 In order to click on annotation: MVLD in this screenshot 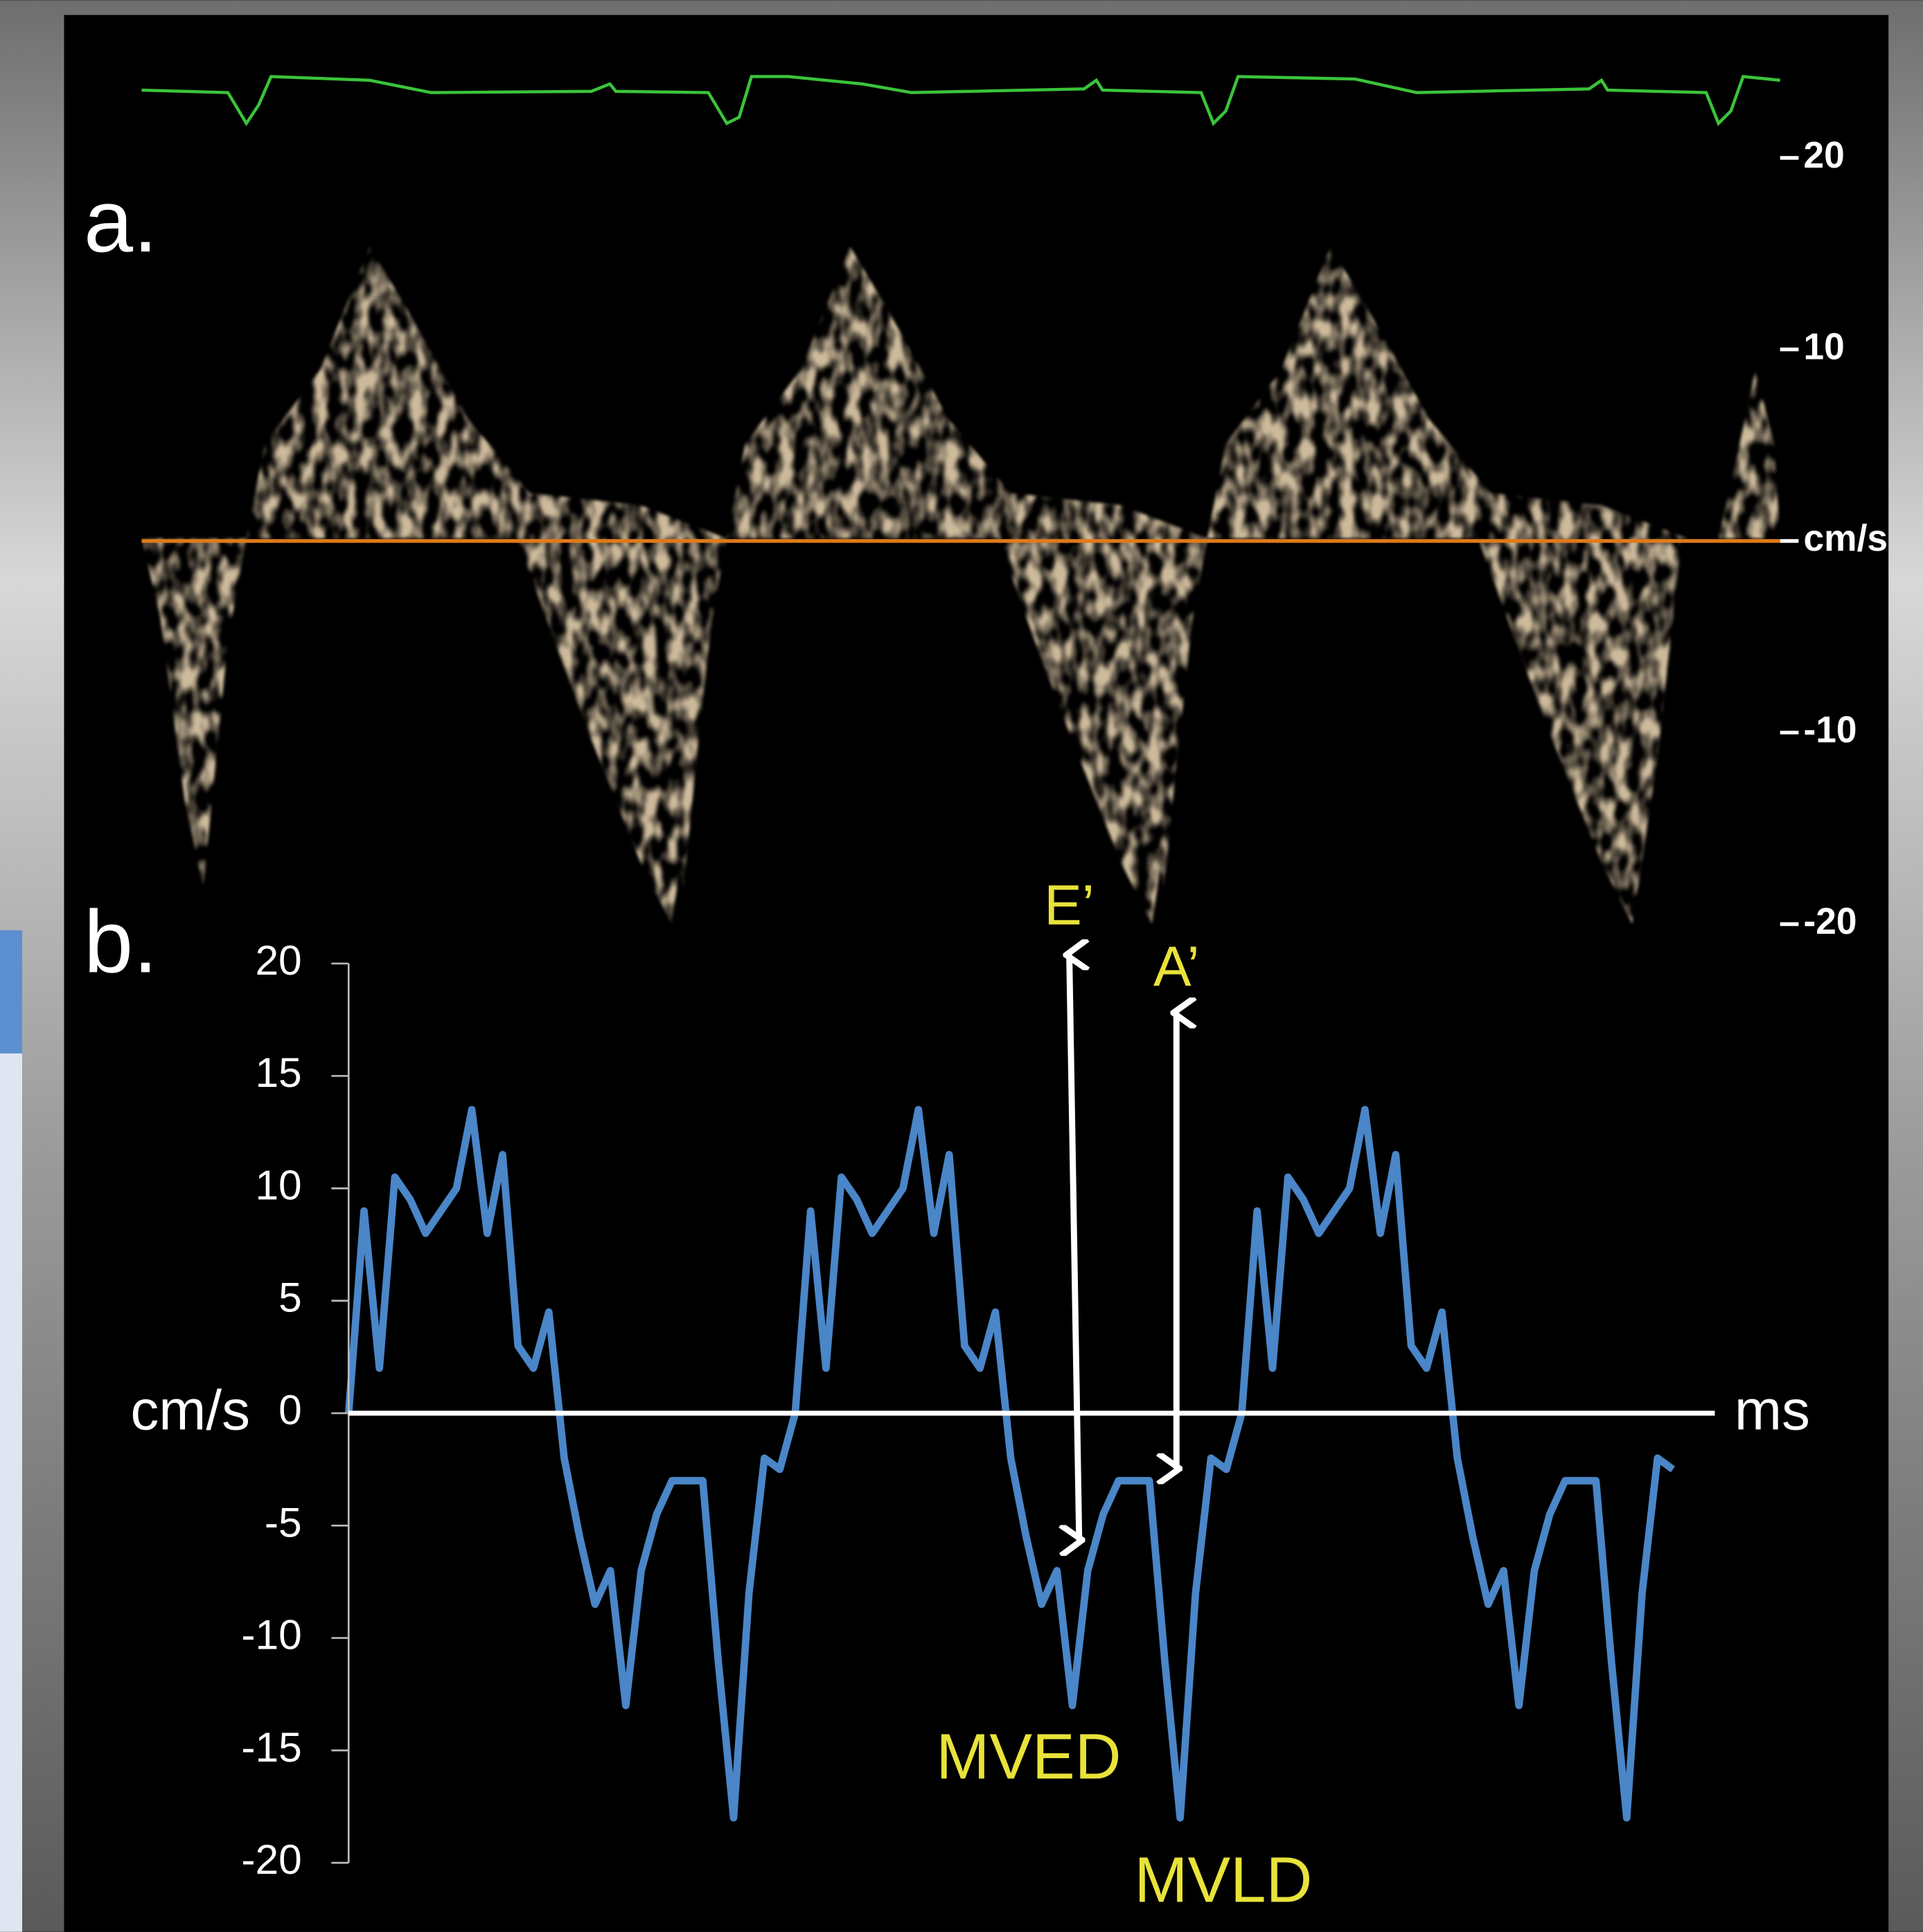, I will do `click(1223, 1880)`.